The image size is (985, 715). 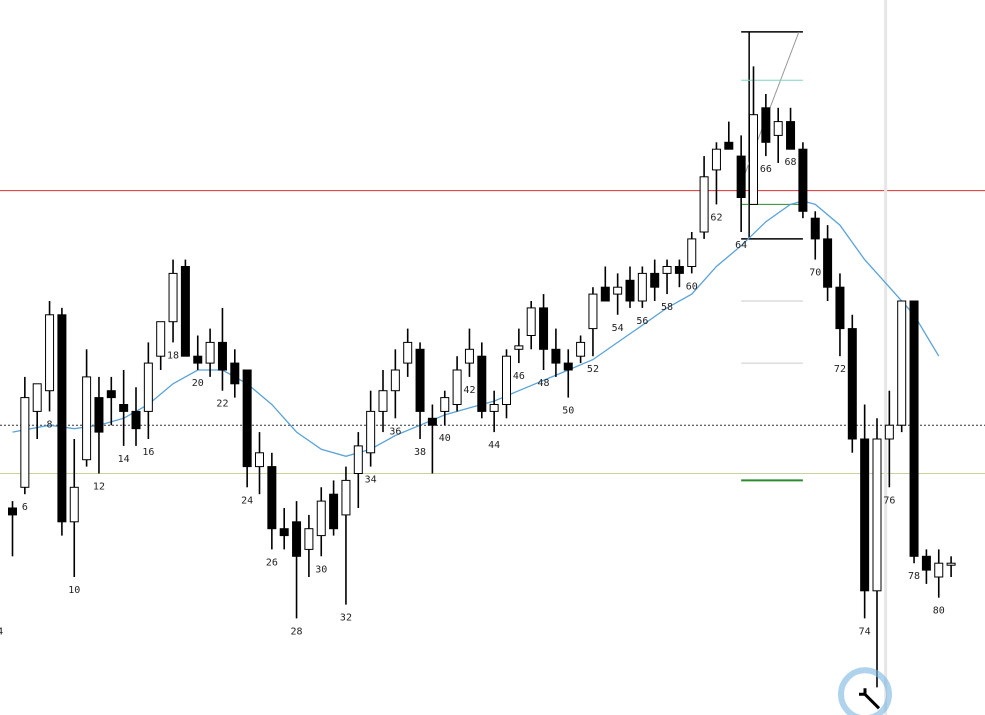 What do you see at coordinates (395, 431) in the screenshot?
I see `bar-label: 36` at bounding box center [395, 431].